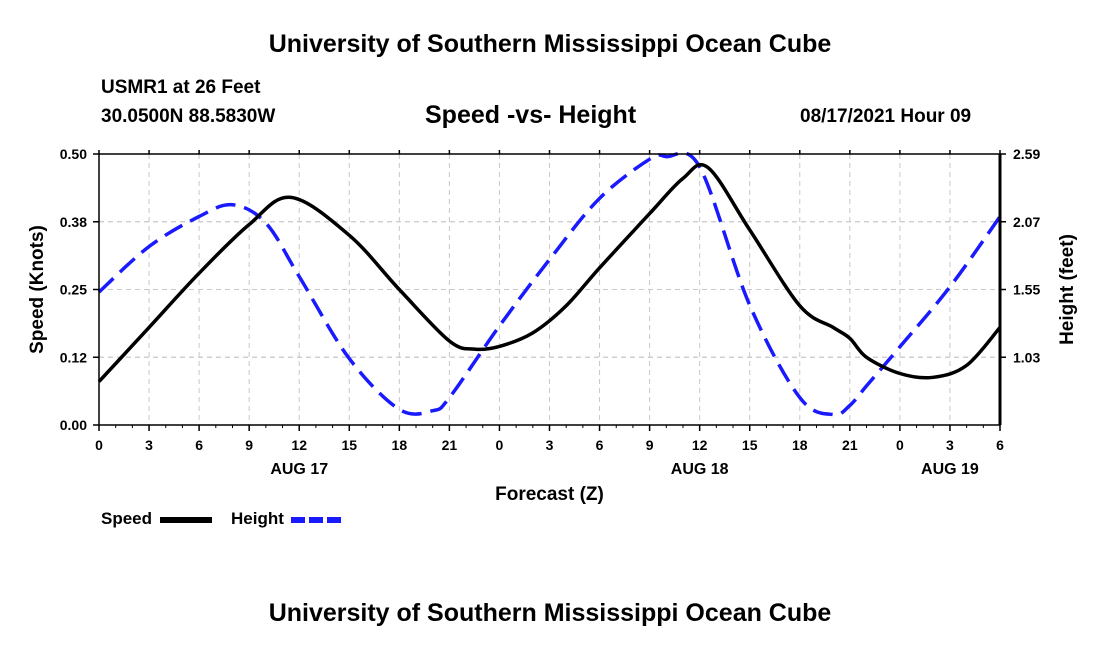  Describe the element at coordinates (531, 115) in the screenshot. I see `chart-title: Speed -vs- Height` at that location.